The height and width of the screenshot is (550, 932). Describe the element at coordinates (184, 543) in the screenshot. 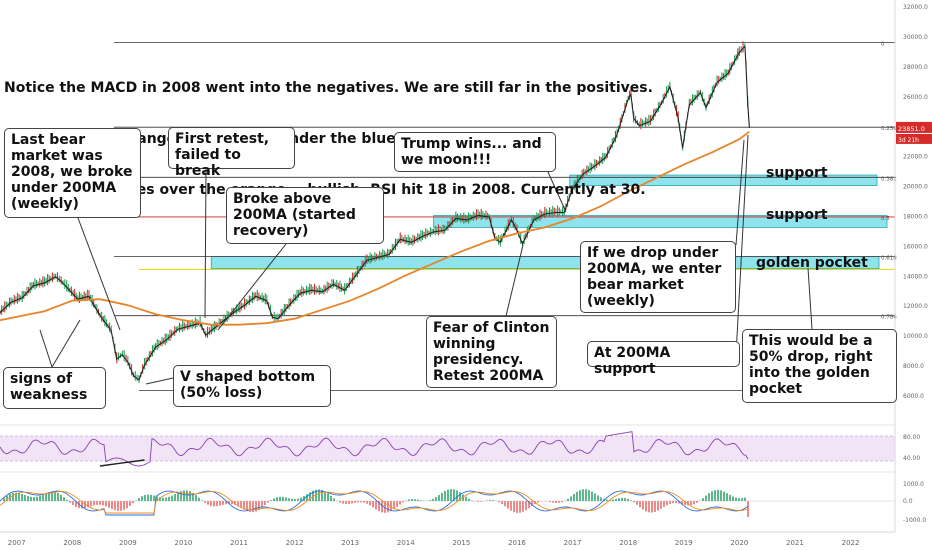

I see `time-tick-label: 2010` at that location.